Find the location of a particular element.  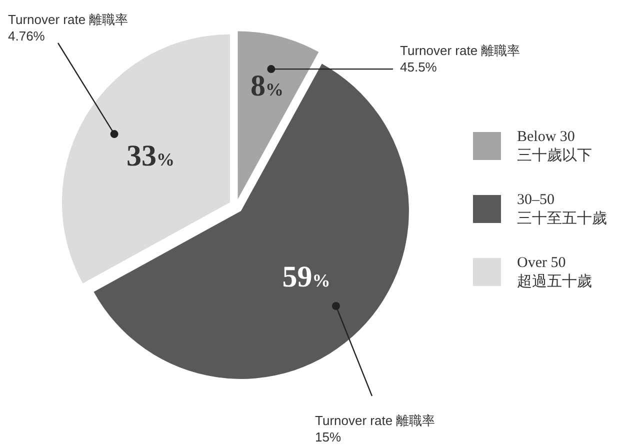

data-label: 33% is located at coordinates (150, 155).